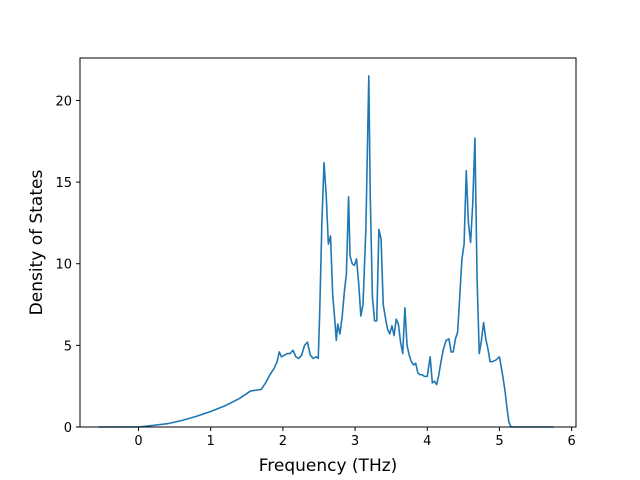 This screenshot has width=640, height=480. What do you see at coordinates (68, 428) in the screenshot?
I see `y-tick-label: 0` at bounding box center [68, 428].